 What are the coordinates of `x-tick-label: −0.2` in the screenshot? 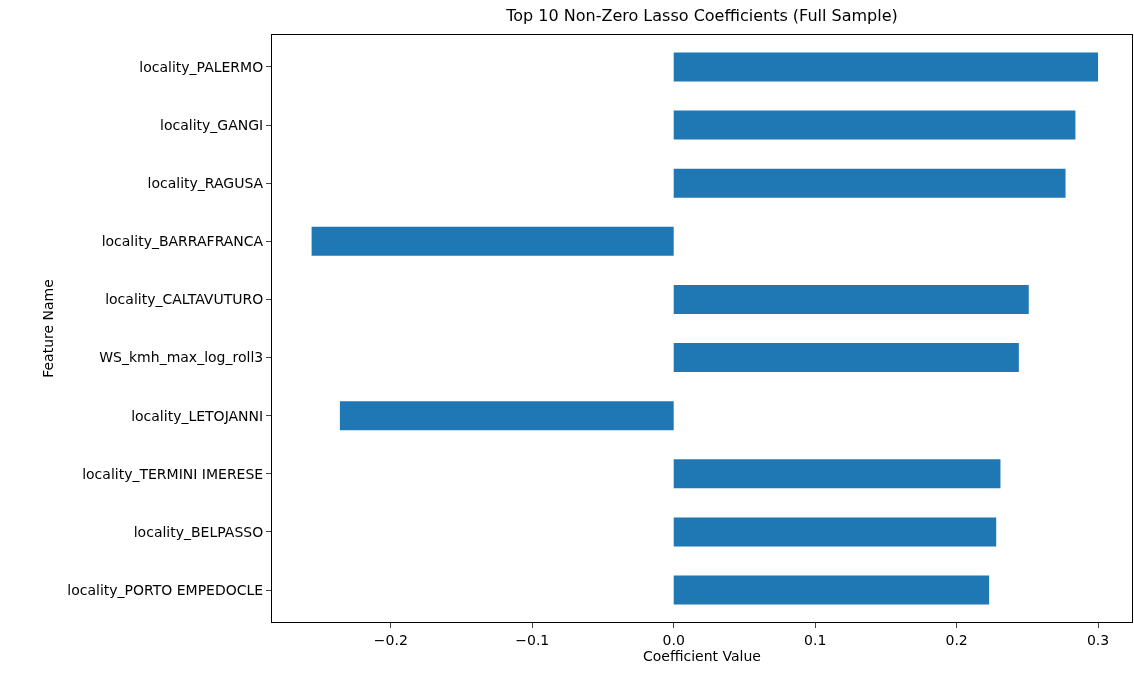 It's located at (390, 639).